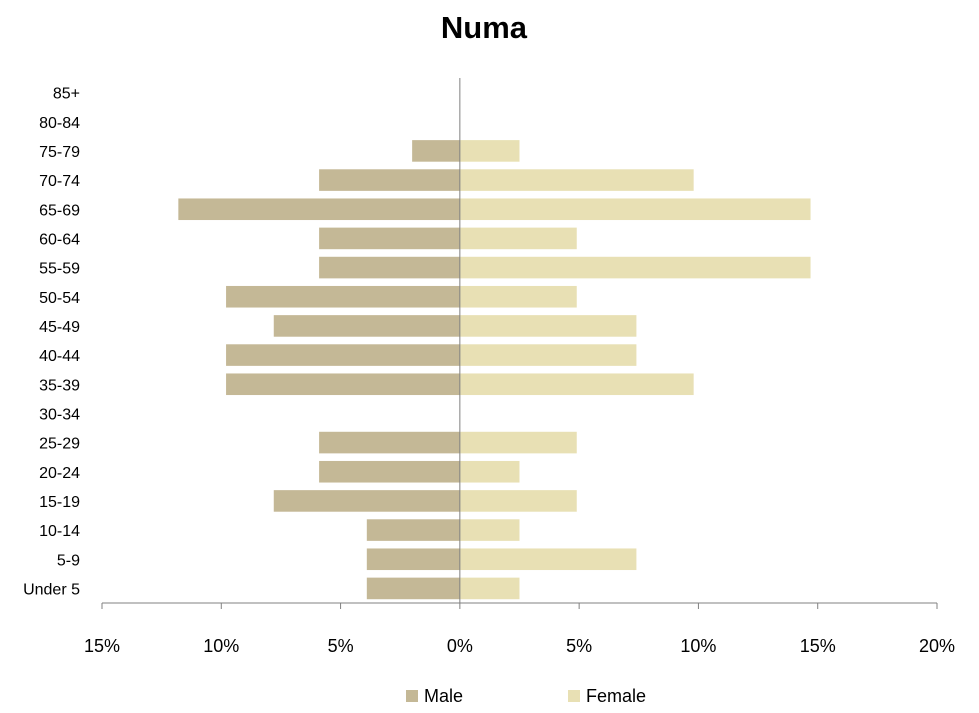  What do you see at coordinates (59, 123) in the screenshot?
I see `category-label: 80-84` at bounding box center [59, 123].